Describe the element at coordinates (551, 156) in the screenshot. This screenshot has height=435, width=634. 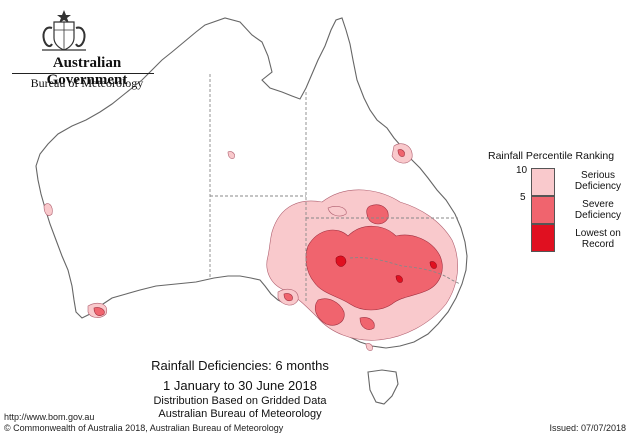
I see `legend-title: Rainfall Percentile Ranking` at that location.